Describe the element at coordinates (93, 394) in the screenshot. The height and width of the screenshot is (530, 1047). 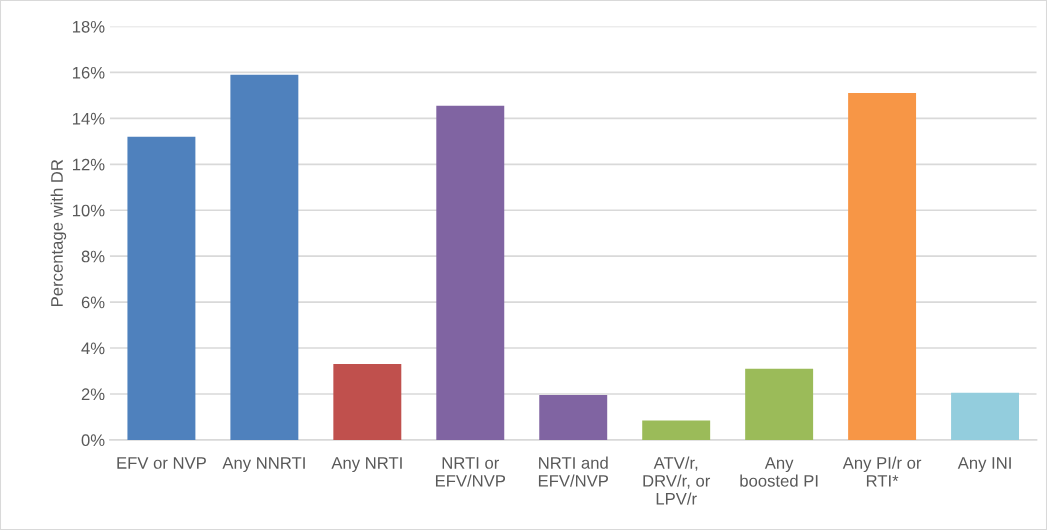
I see `y-tick-label: 2%` at that location.